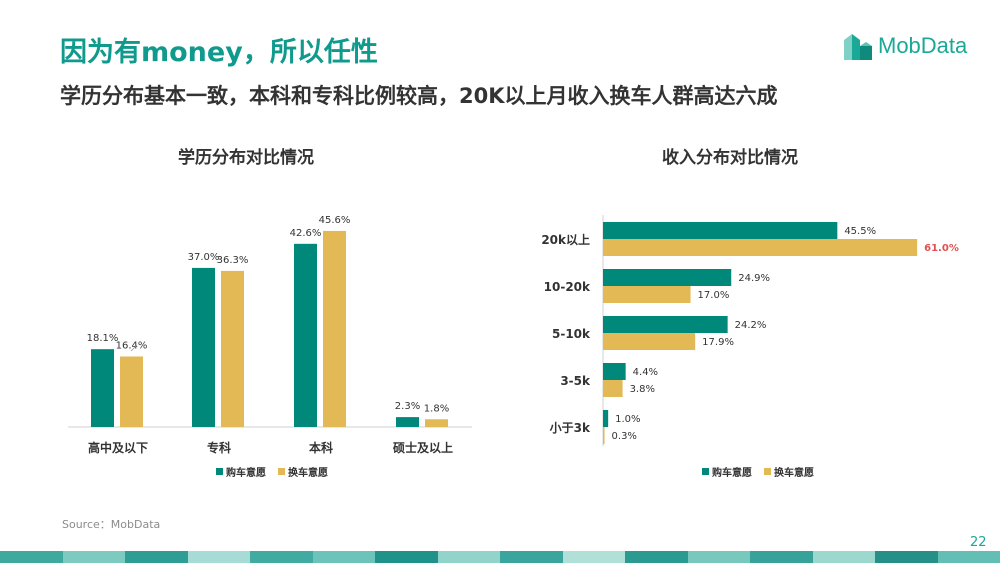  Describe the element at coordinates (204, 257) in the screenshot. I see `data-label: 37.0%` at that location.